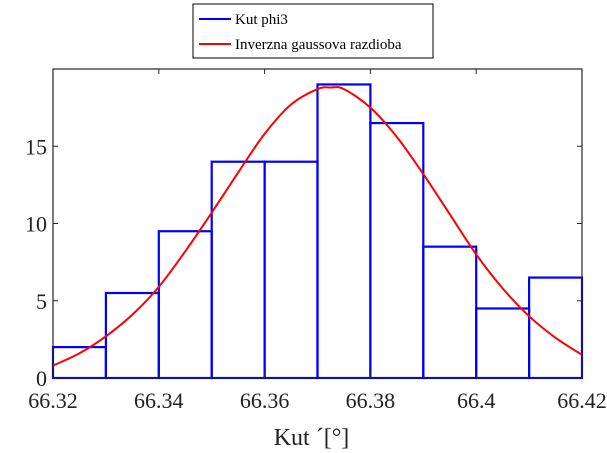 Image resolution: width=607 pixels, height=453 pixels. I want to click on x-tick-label: 66.38, so click(371, 400).